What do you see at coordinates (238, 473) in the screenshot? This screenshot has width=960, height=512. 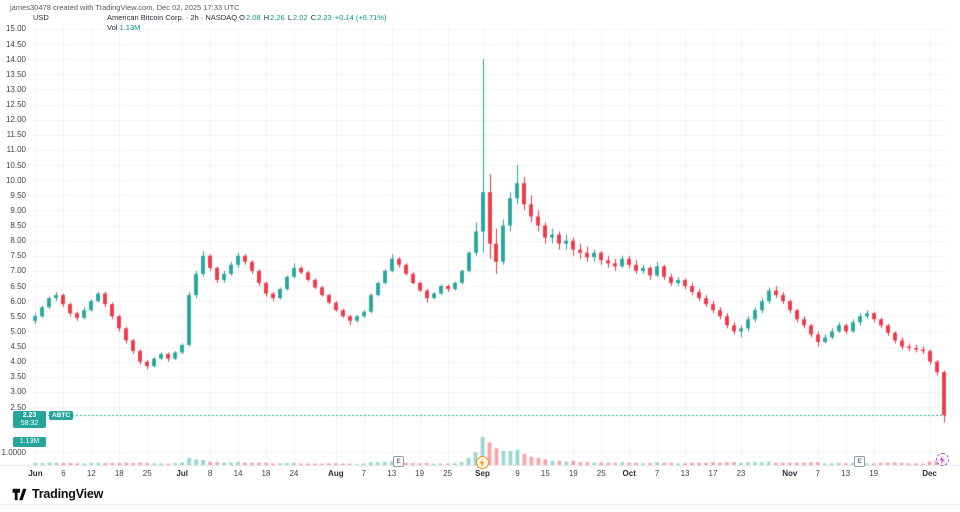 I see `time-tick-label: 14` at bounding box center [238, 473].